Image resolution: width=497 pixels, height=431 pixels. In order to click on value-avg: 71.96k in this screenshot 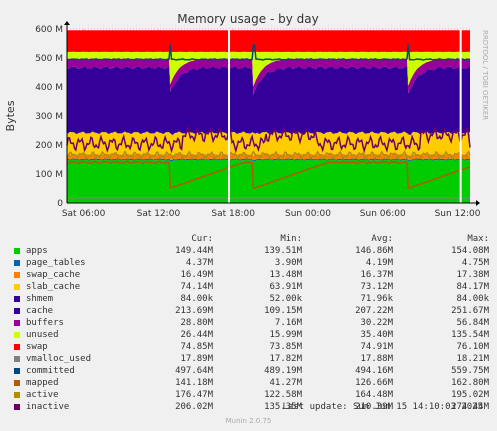, I will do `click(376, 299)`.